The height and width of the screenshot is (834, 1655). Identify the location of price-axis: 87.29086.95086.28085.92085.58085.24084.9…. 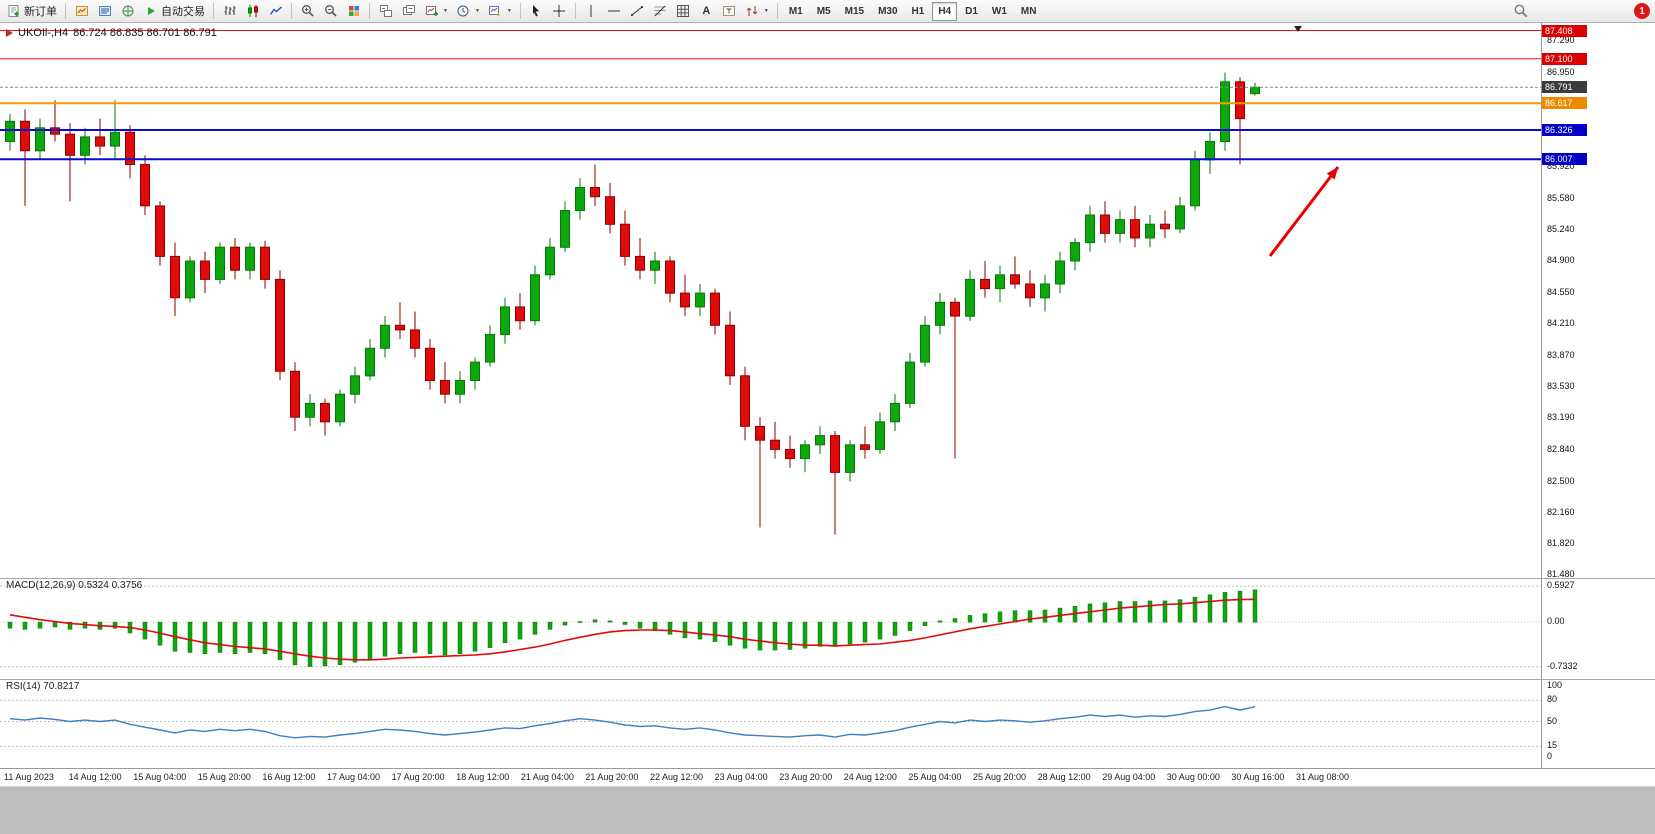
(1598, 395).